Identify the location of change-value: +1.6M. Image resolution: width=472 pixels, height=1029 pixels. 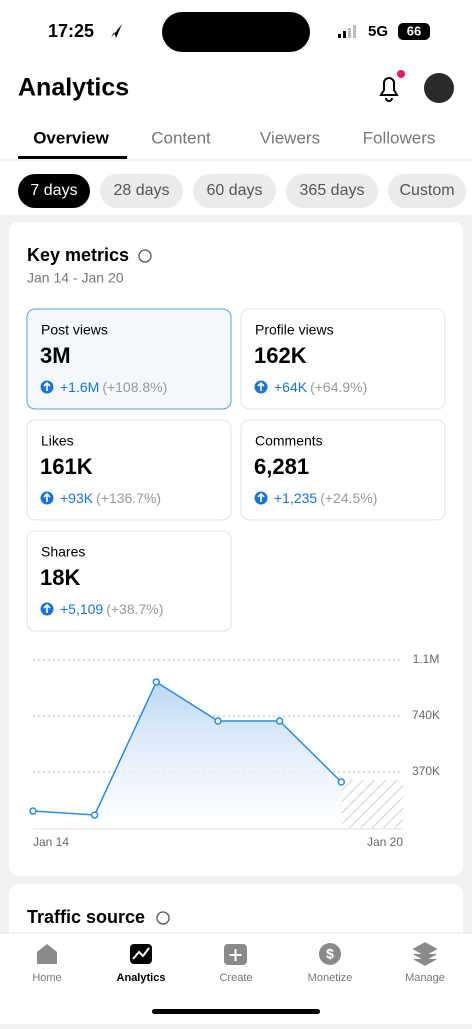
(79, 387).